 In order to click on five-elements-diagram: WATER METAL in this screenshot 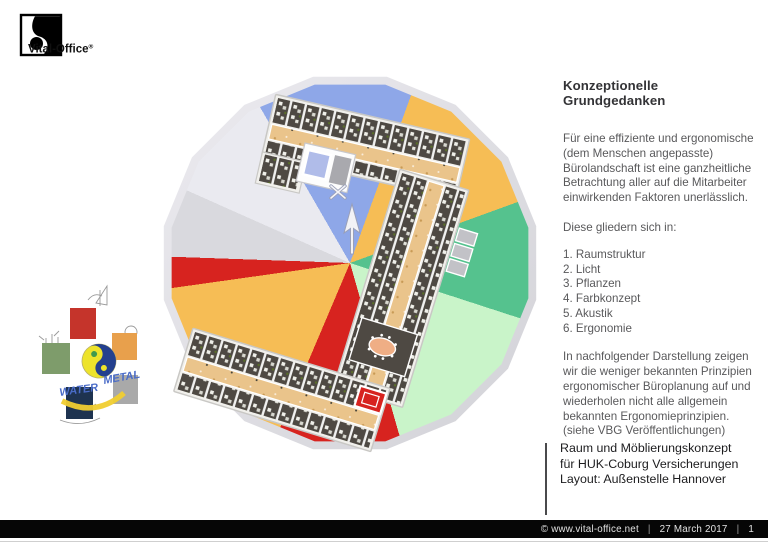, I will do `click(89, 354)`.